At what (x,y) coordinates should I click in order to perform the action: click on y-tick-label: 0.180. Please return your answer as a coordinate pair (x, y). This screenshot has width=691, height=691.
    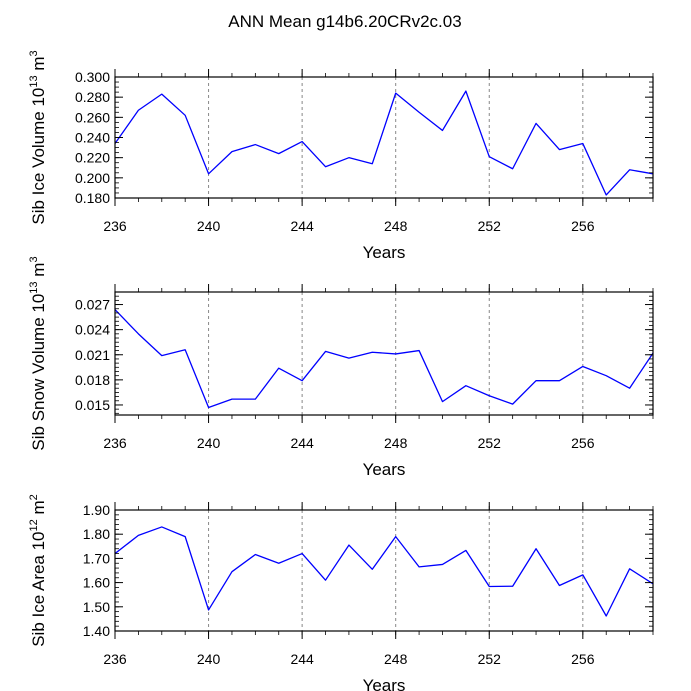
    Looking at the image, I should click on (92, 198).